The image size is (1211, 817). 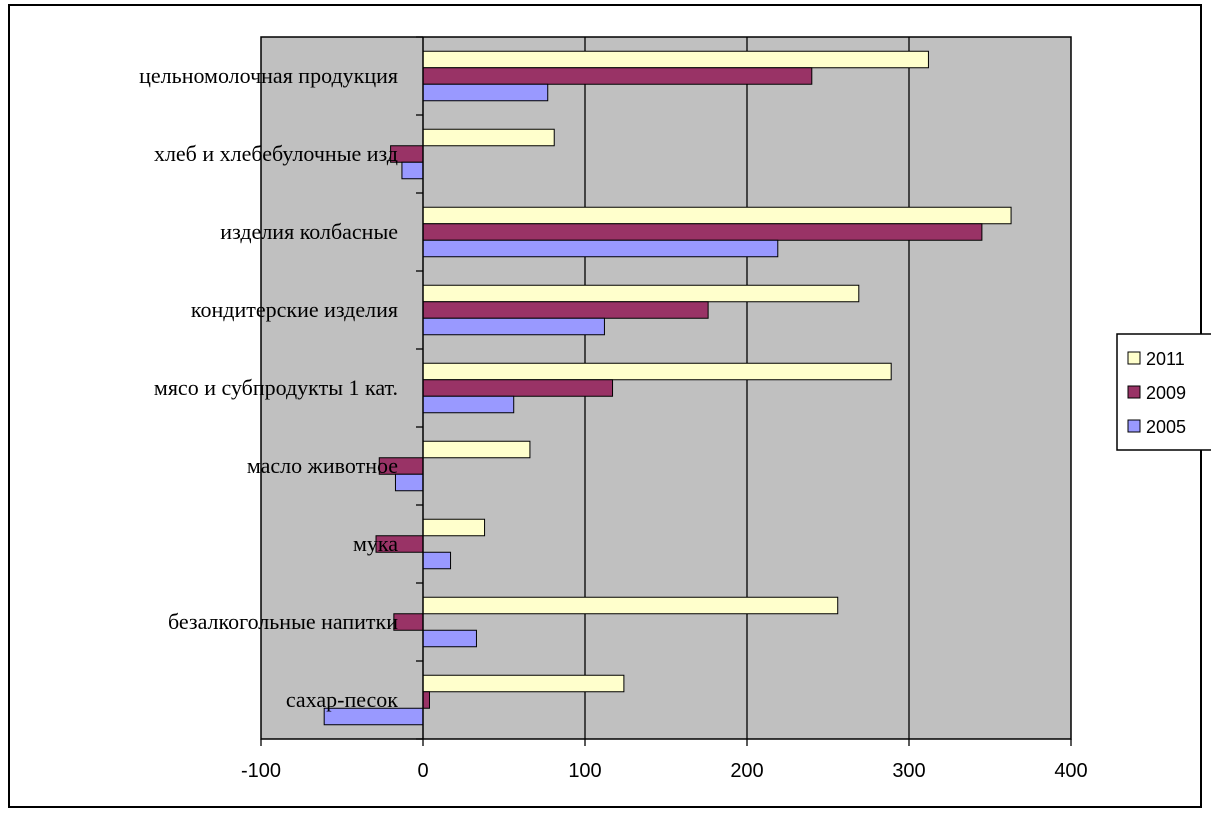 What do you see at coordinates (584, 771) in the screenshot?
I see `x-tick-label: 100` at bounding box center [584, 771].